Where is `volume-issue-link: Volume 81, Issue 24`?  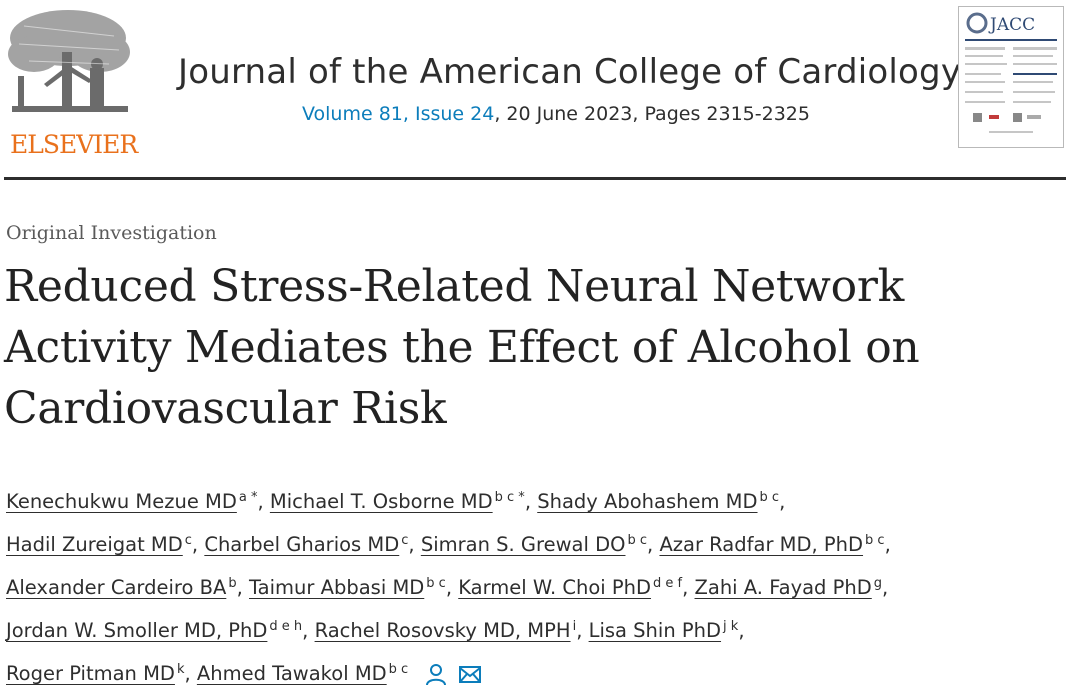
volume-issue-link: Volume 81, Issue 24 is located at coordinates (398, 114).